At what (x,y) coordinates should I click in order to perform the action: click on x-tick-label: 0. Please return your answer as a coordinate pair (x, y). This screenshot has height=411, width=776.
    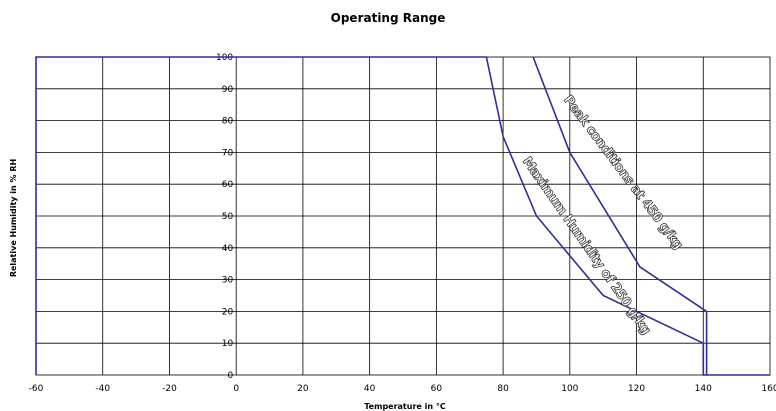
    Looking at the image, I should click on (236, 389).